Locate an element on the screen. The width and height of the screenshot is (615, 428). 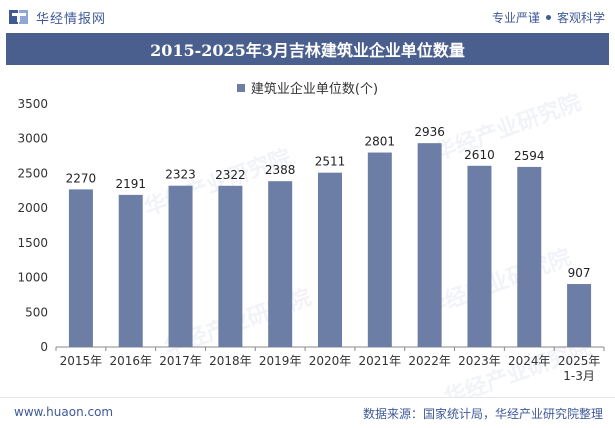
y-tick-label: 0 is located at coordinates (44, 347).